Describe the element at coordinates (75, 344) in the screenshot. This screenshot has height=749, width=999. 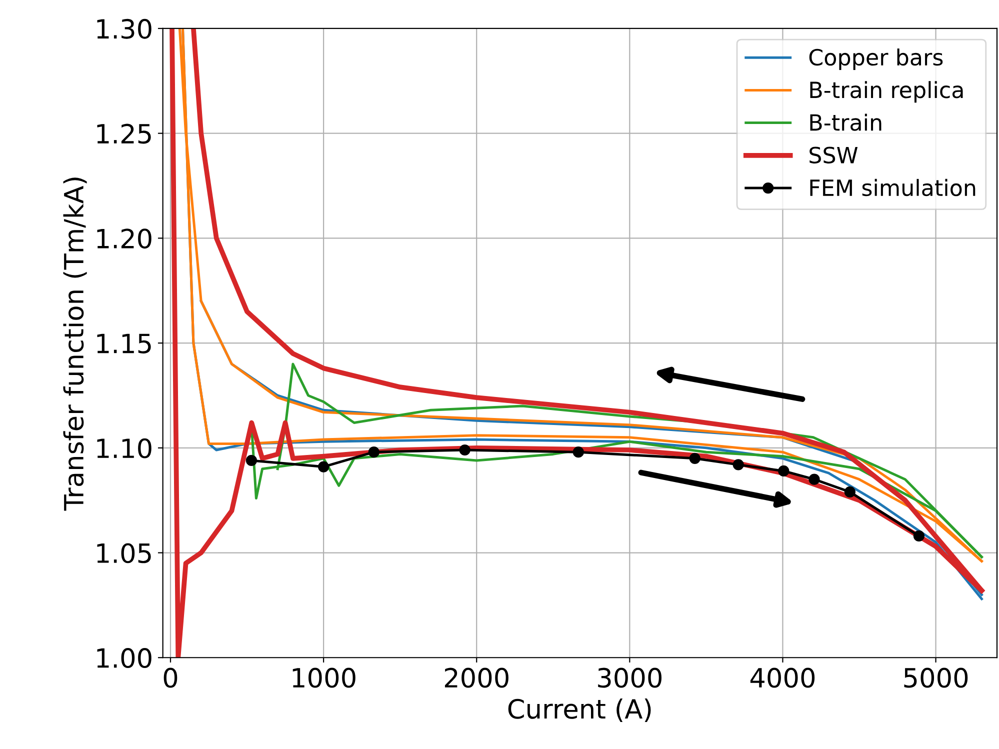
I see `y-axis-title: Transfer function (Tm/kA)` at that location.